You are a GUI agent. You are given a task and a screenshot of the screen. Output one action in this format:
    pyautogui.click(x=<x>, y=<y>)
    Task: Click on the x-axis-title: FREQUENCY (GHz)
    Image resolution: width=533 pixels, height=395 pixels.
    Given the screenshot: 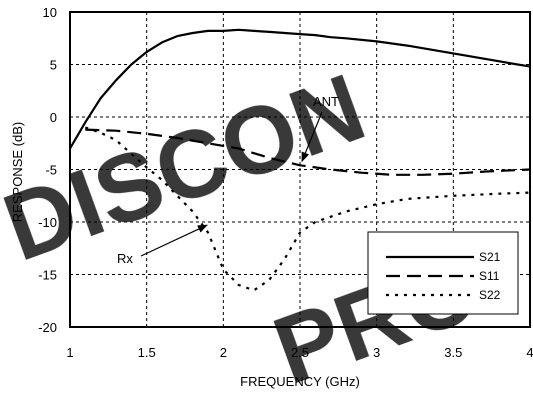 What is the action you would take?
    pyautogui.click(x=300, y=381)
    